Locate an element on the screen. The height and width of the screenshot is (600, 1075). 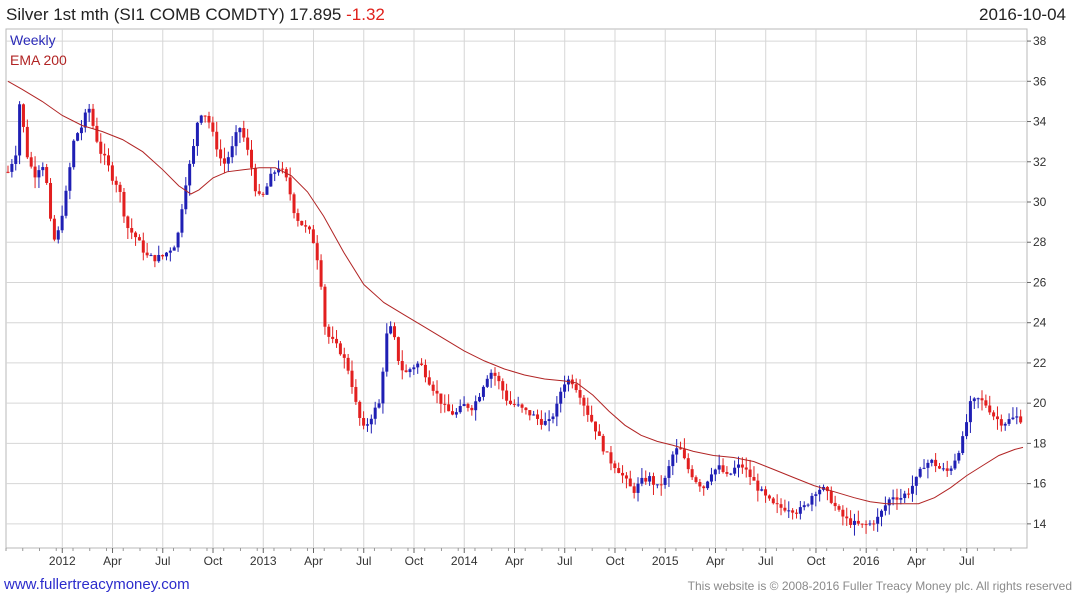
last-price: 17.895 is located at coordinates (315, 14).